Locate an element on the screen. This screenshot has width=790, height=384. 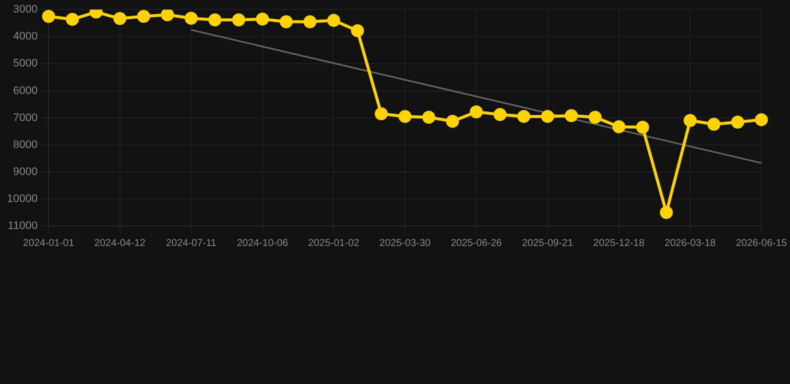
x-tick-label: 2025-03-30 is located at coordinates (405, 243).